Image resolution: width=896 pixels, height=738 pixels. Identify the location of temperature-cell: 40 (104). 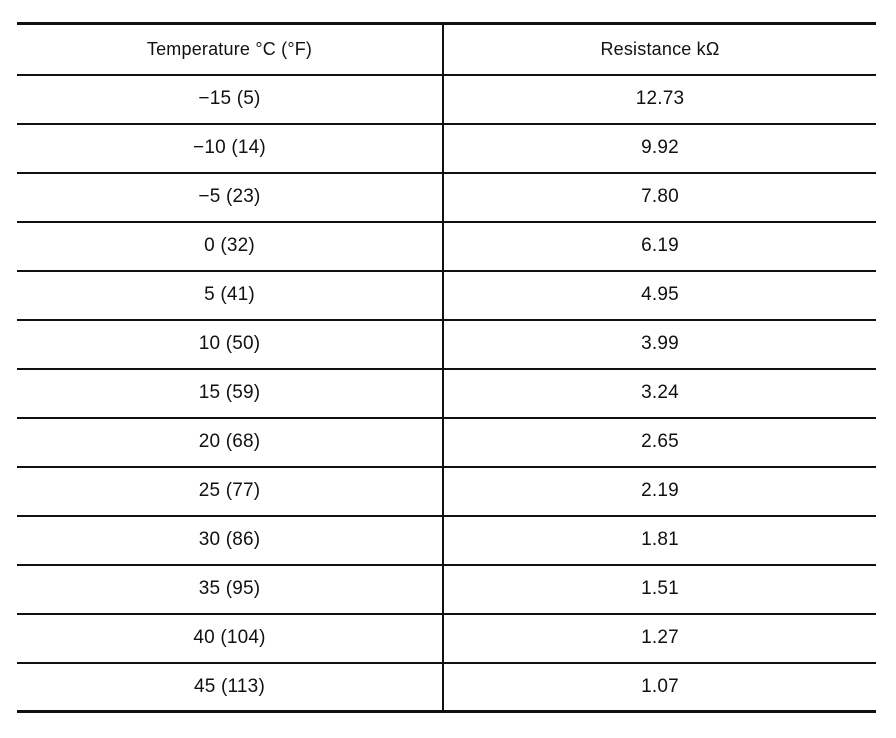
(230, 638).